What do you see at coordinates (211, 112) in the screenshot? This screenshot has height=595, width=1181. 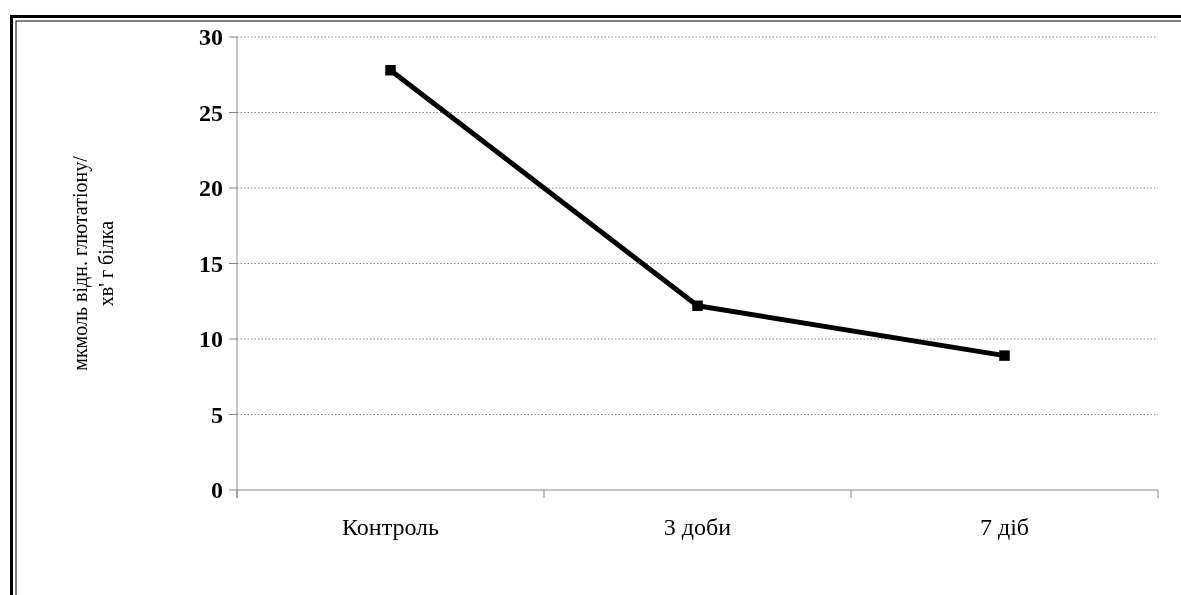 I see `y-tick-label: 25` at bounding box center [211, 112].